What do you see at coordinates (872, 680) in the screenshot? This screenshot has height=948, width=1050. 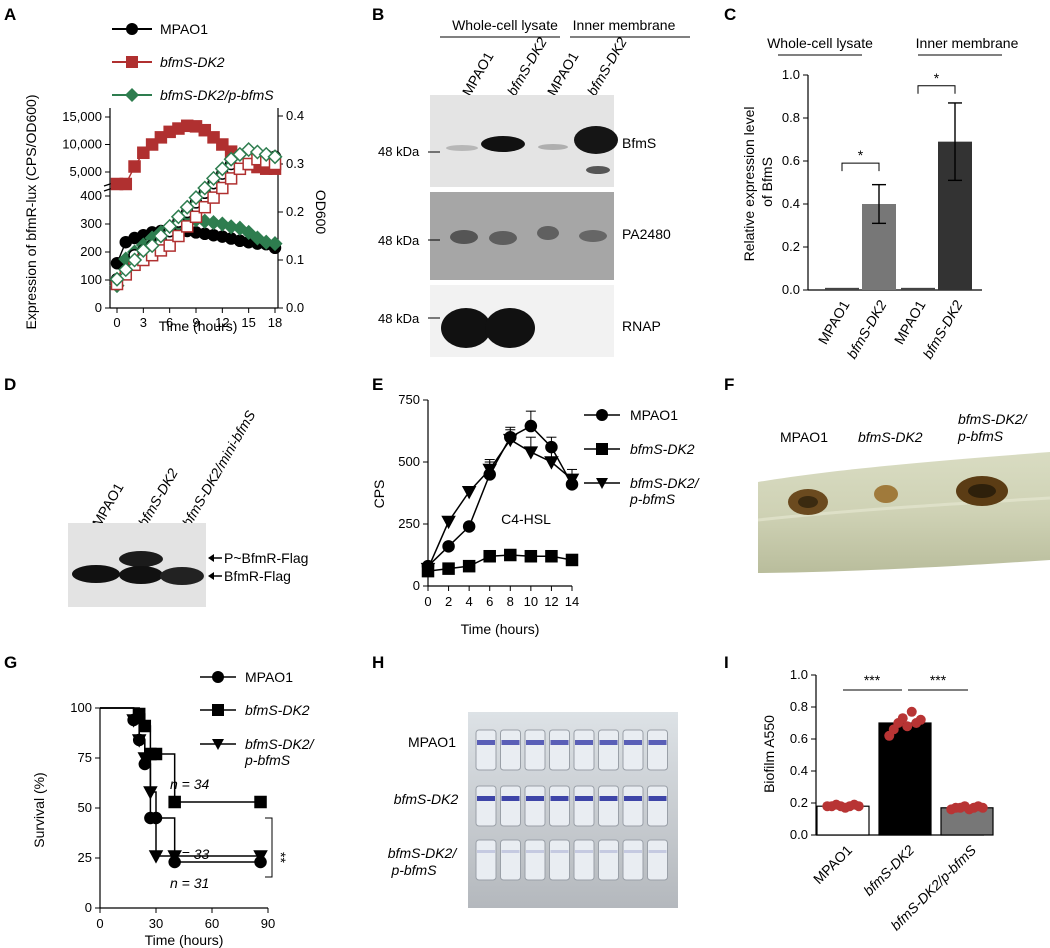 I see `panel-i-sig-1: ***` at bounding box center [872, 680].